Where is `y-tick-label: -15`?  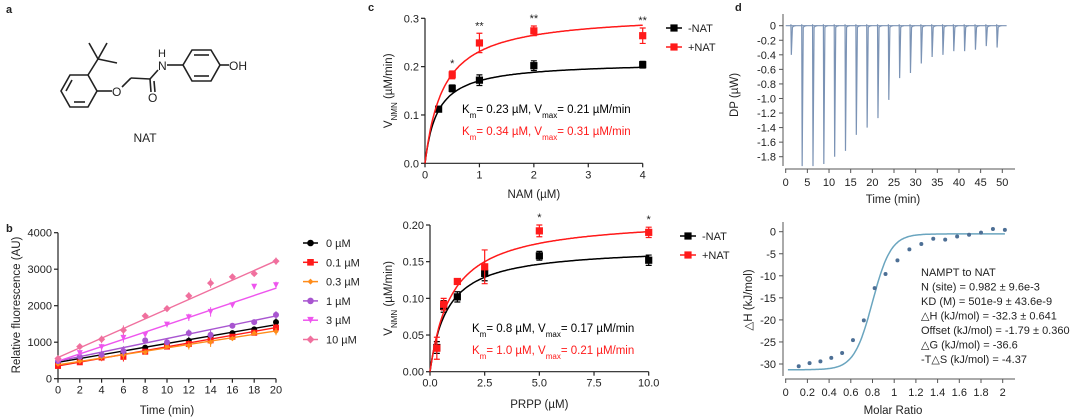 y-tick-label: -15 is located at coordinates (768, 299).